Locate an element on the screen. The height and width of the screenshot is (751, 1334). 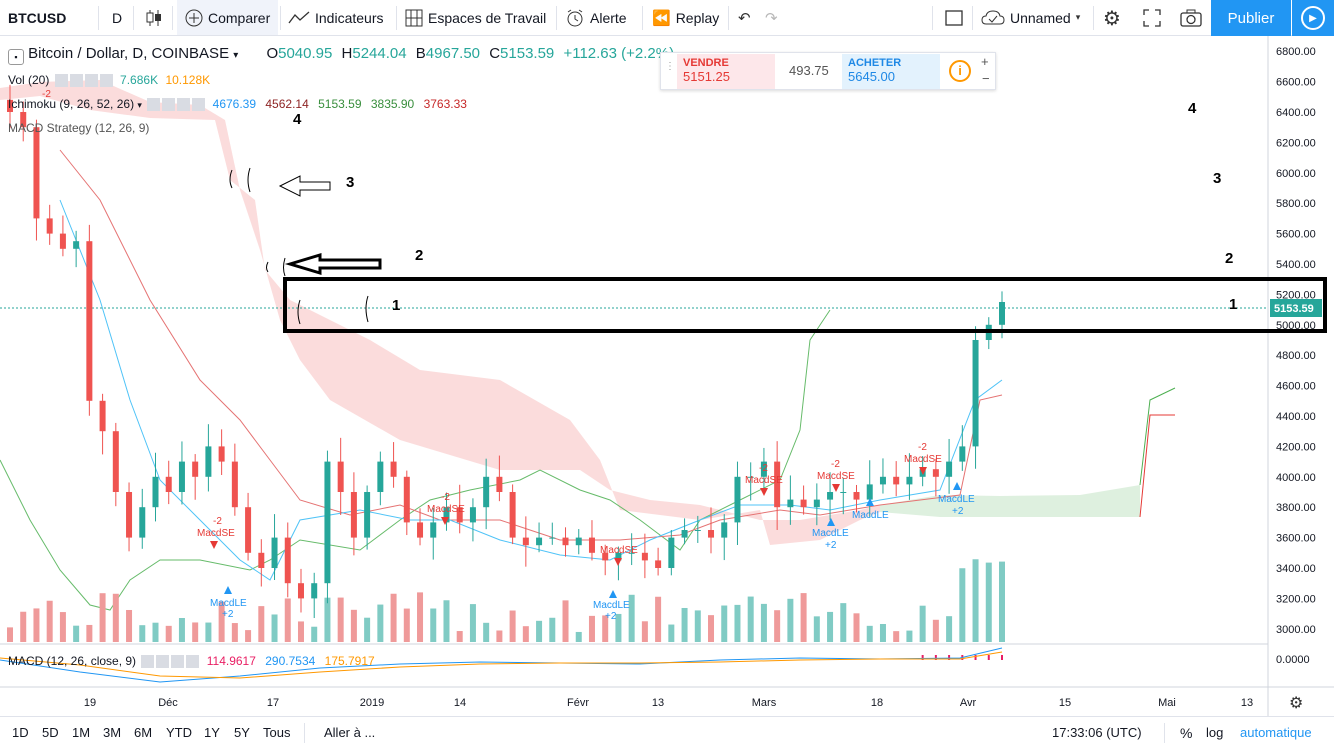
range-1d: 1D is located at coordinates (20, 732).